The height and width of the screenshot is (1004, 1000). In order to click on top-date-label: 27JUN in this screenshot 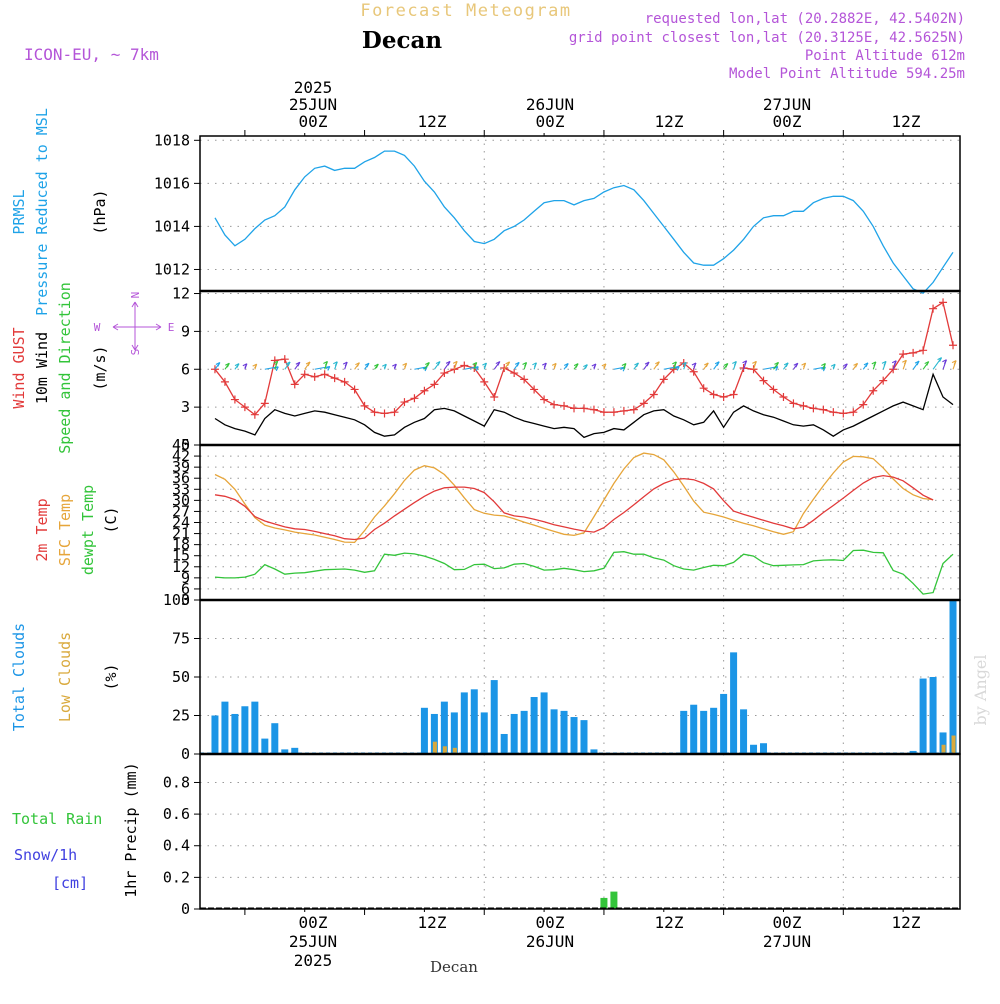, I will do `click(787, 104)`.